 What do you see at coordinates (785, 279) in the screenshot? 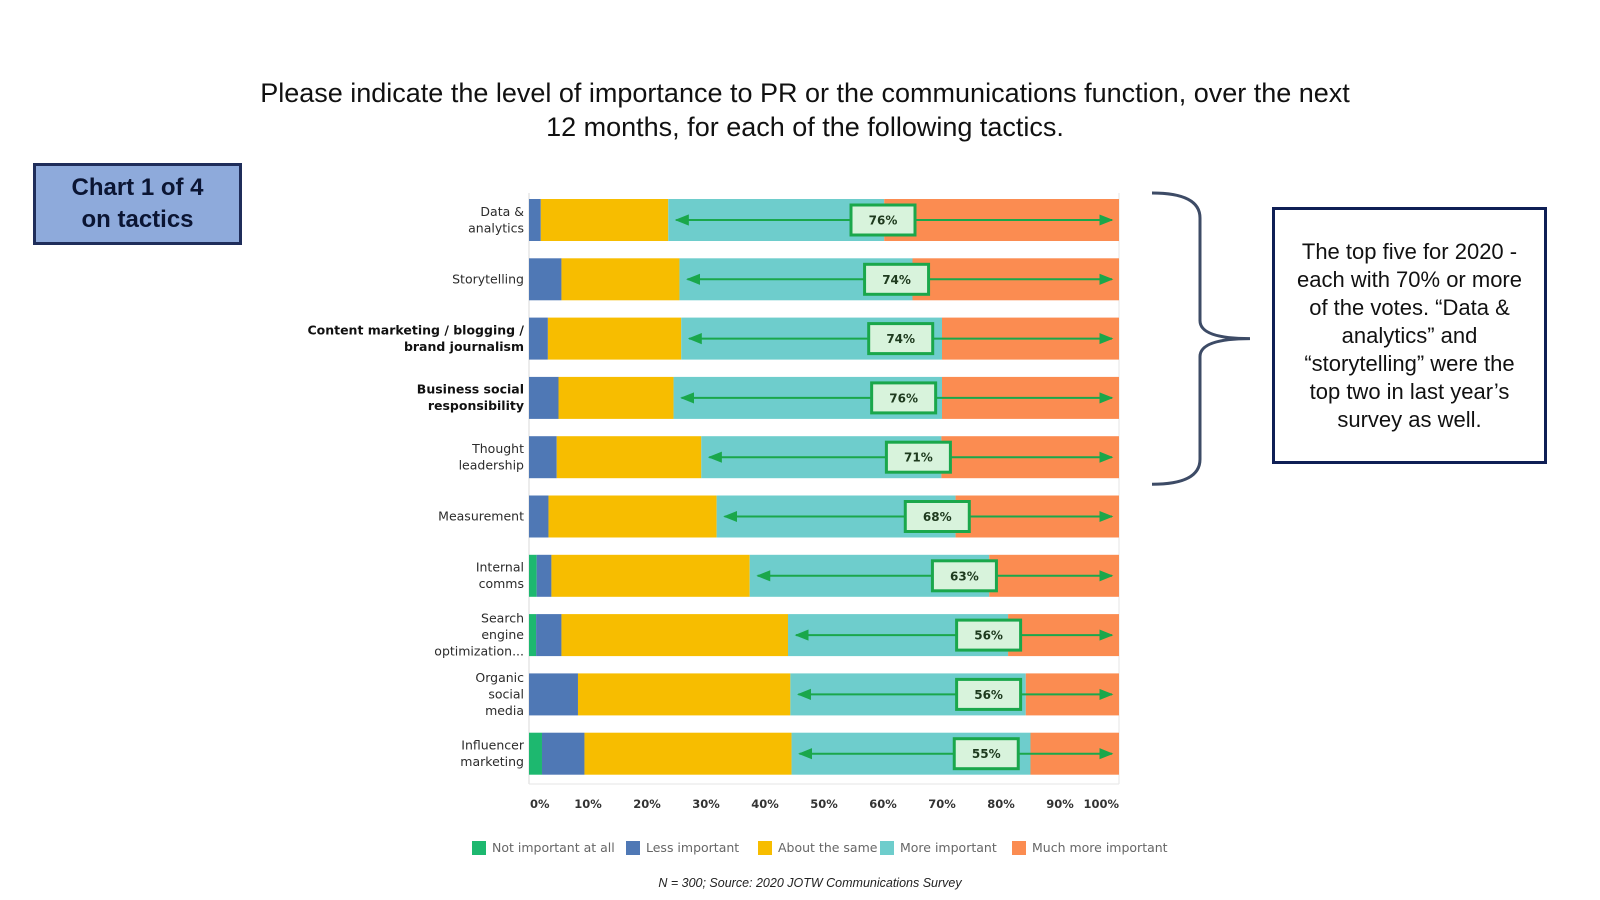
I see `bar-row-2: Storytelling 74%` at bounding box center [785, 279].